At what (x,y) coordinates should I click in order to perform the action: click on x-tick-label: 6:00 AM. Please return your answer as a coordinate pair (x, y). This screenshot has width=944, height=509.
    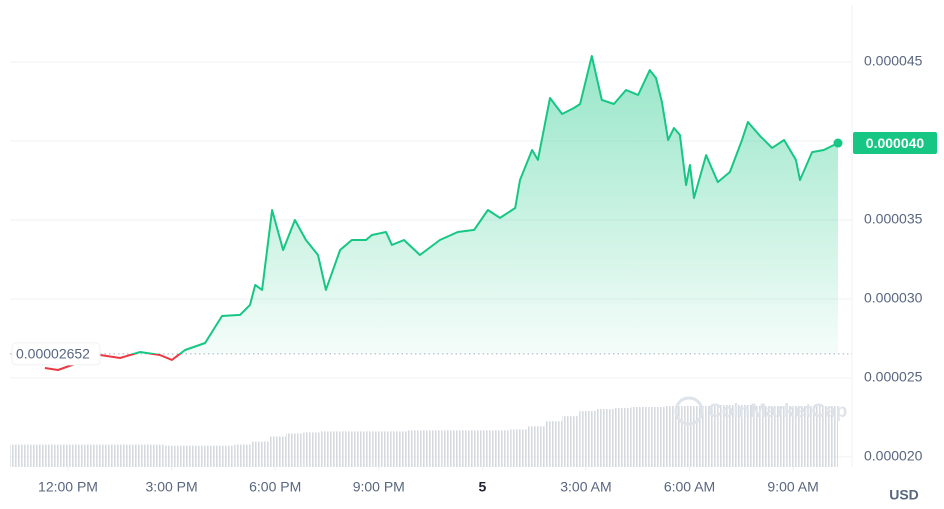
    Looking at the image, I should click on (689, 487).